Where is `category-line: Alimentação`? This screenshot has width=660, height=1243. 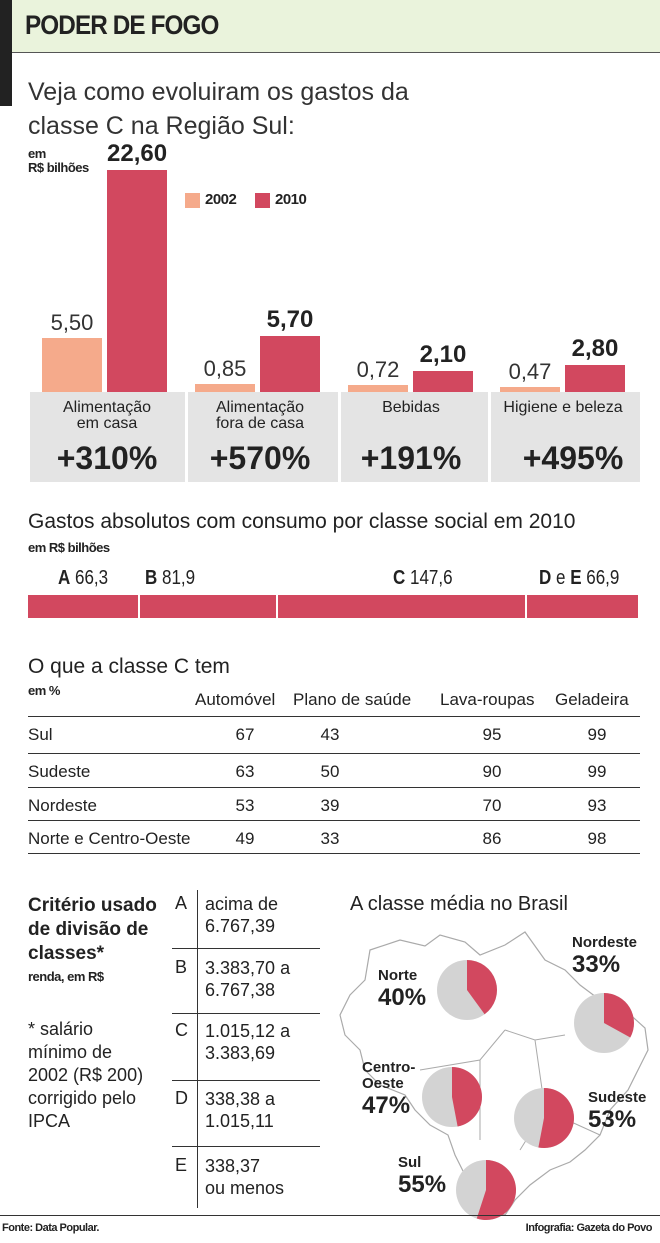
category-line: Alimentação is located at coordinates (107, 407).